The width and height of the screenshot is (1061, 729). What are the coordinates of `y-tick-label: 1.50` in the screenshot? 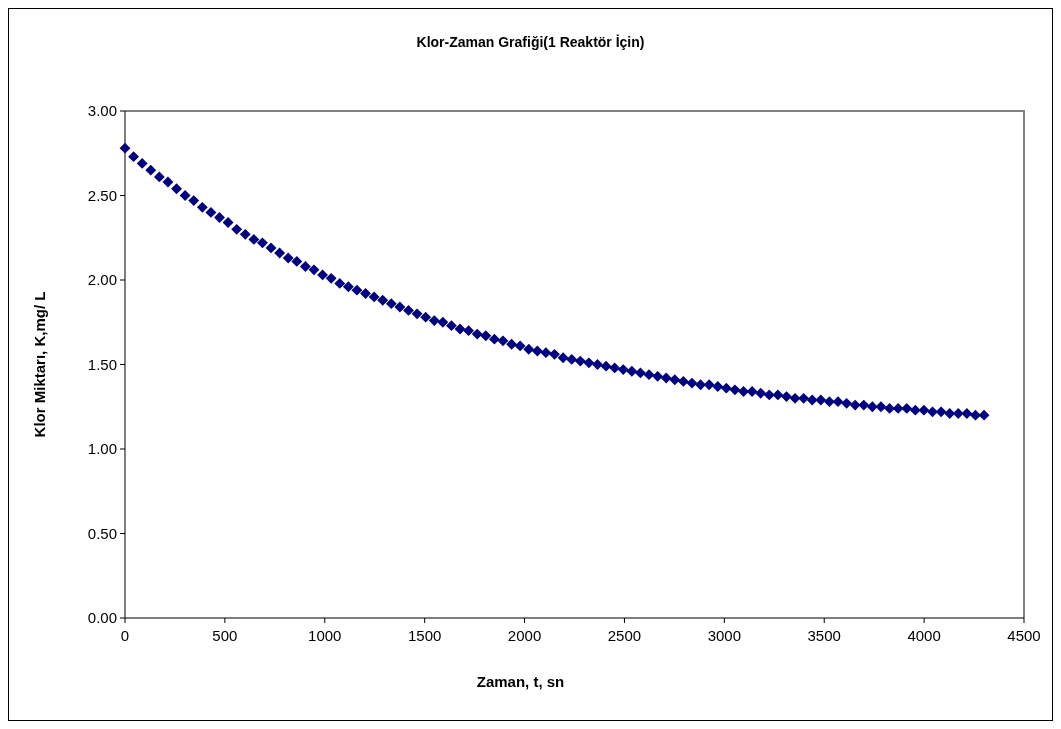 It's located at (102, 364).